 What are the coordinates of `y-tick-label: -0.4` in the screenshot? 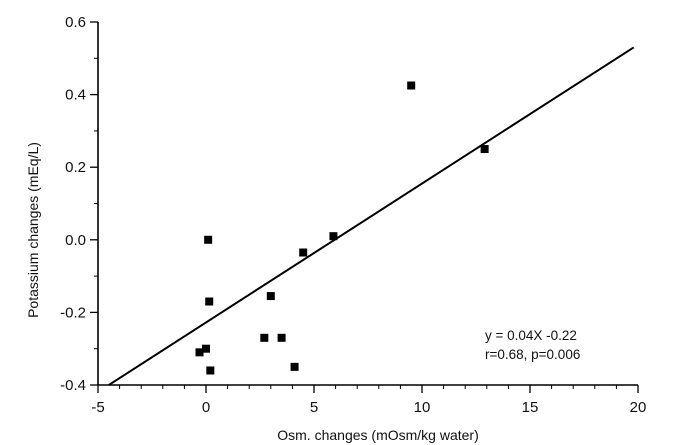 It's located at (73, 385).